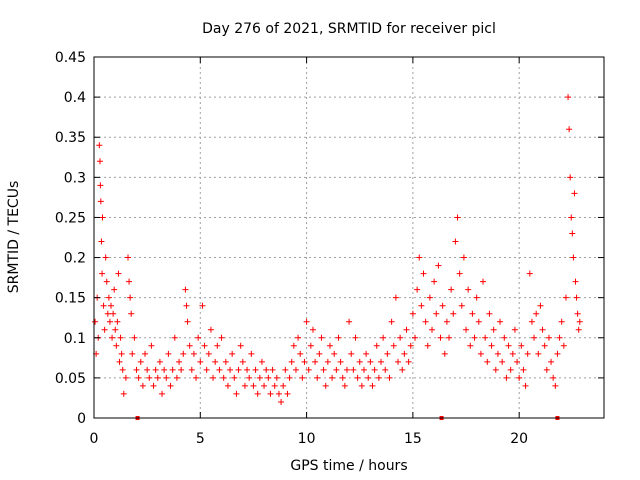 The height and width of the screenshot is (480, 640). What do you see at coordinates (75, 98) in the screenshot?
I see `y-tick-label: 0.4` at bounding box center [75, 98].